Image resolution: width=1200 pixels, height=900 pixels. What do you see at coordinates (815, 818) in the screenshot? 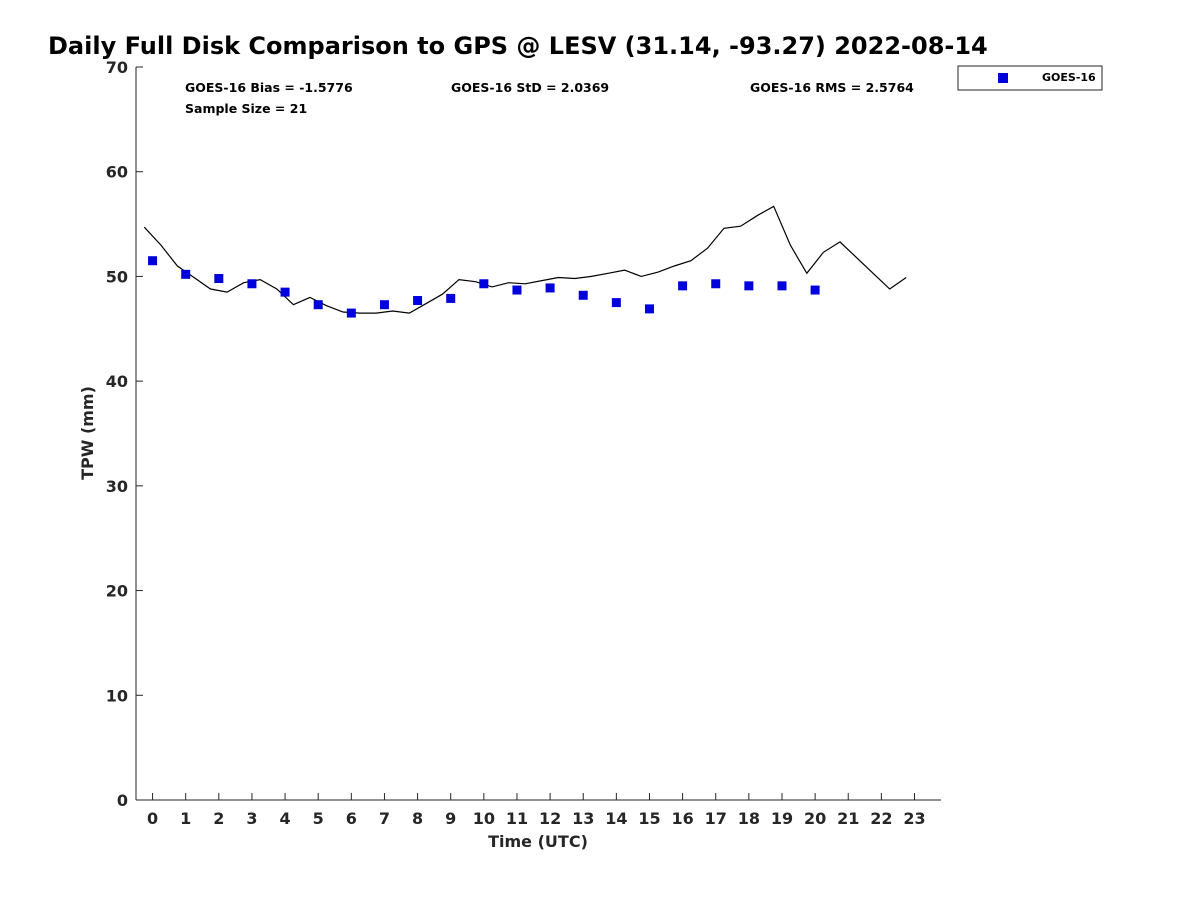
I see `x-tick-label: 20` at bounding box center [815, 818].